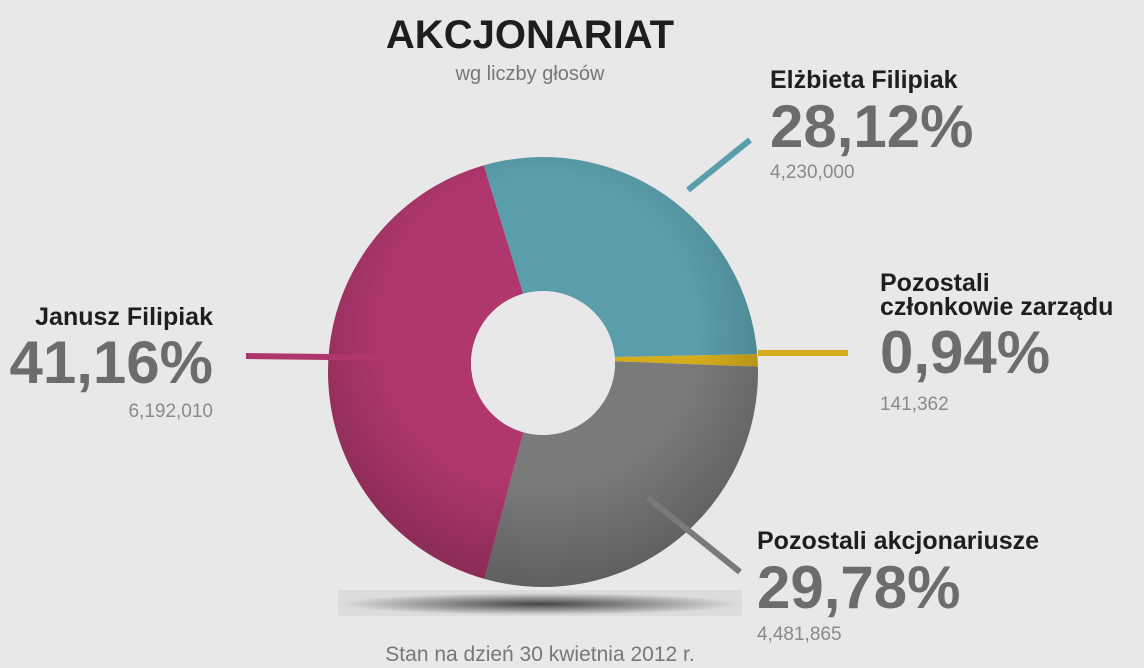 The image size is (1144, 668). I want to click on chart-subtitle: wg liczby głosów, so click(530, 74).